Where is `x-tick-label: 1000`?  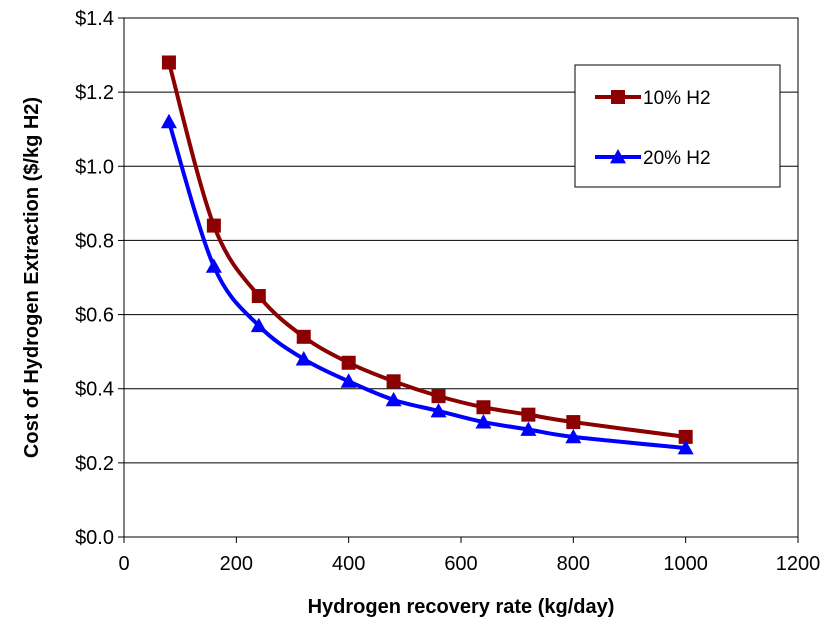
x-tick-label: 1000 is located at coordinates (685, 564).